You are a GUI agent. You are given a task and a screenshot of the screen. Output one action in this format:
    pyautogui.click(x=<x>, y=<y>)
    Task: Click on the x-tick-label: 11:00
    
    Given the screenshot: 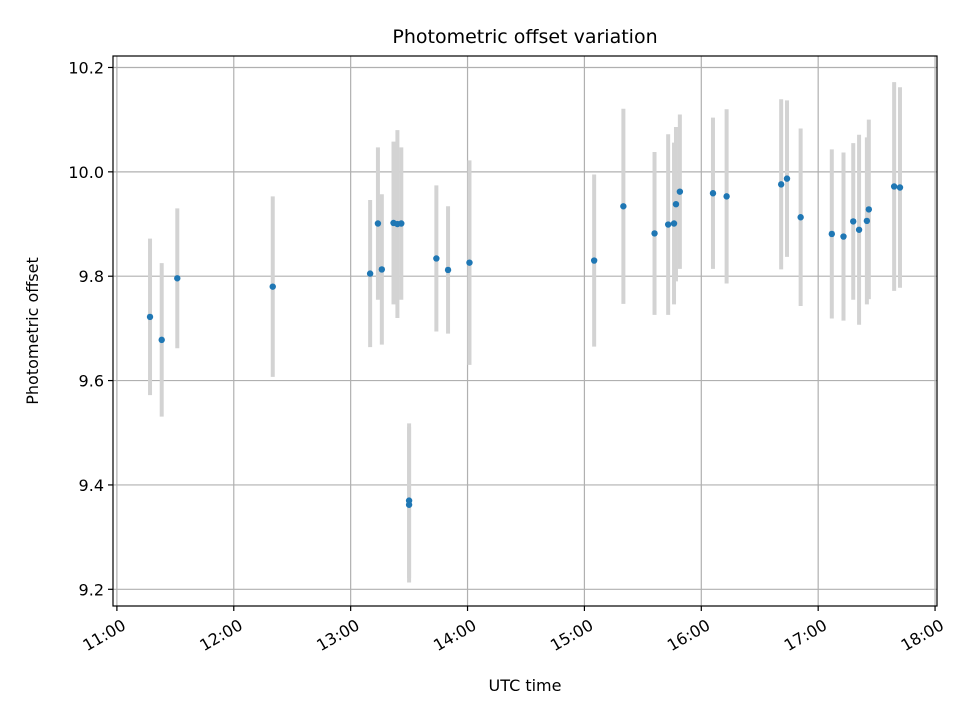 What is the action you would take?
    pyautogui.click(x=103, y=635)
    